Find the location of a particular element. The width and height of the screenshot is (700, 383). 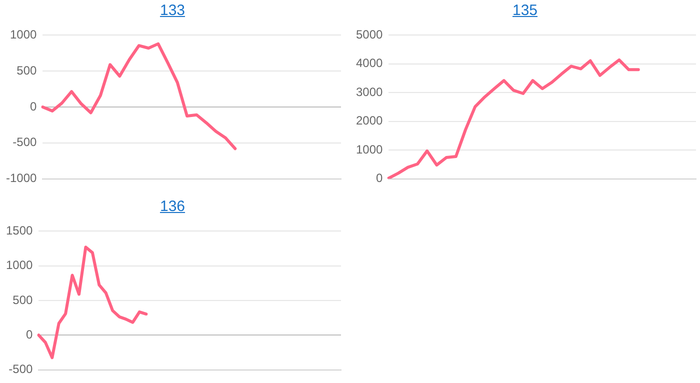

y-tick-label: -1000 is located at coordinates (22, 178).